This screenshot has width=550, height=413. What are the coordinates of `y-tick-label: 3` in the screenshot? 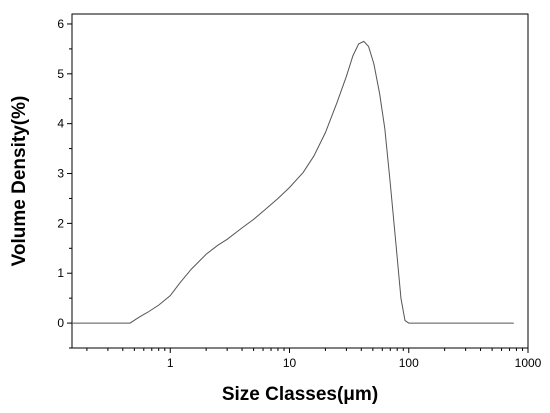 It's located at (60, 174).